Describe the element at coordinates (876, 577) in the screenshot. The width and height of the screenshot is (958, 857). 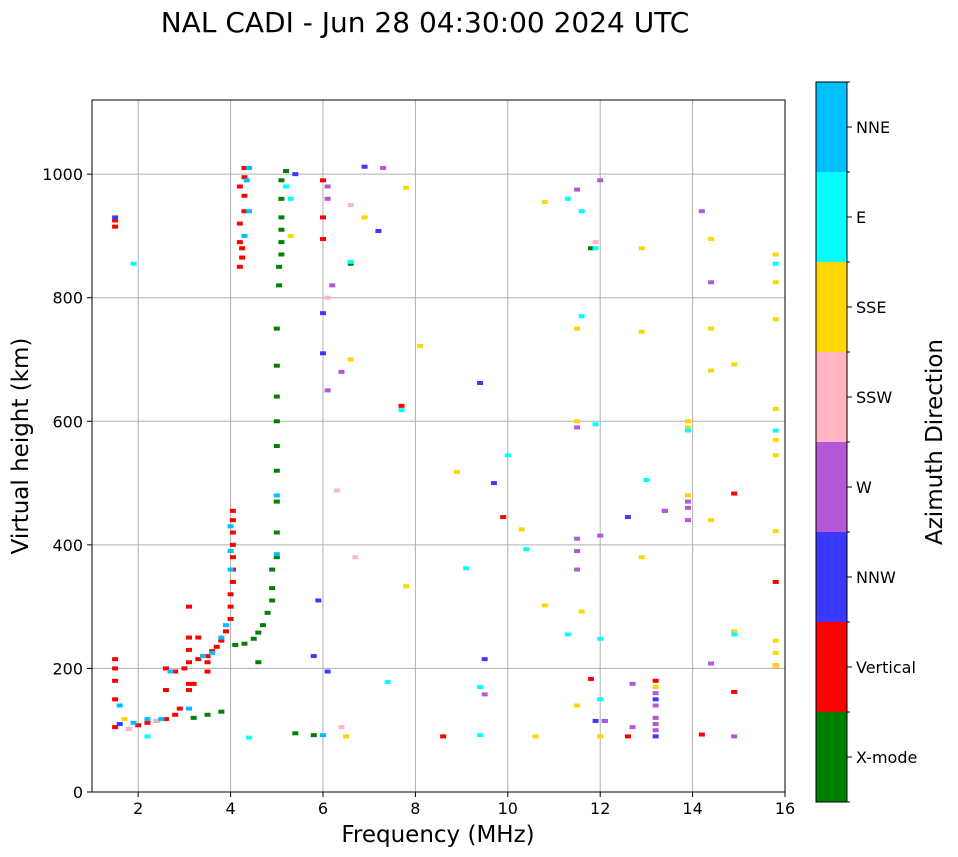
I see `colorbar-label: NNW` at that location.